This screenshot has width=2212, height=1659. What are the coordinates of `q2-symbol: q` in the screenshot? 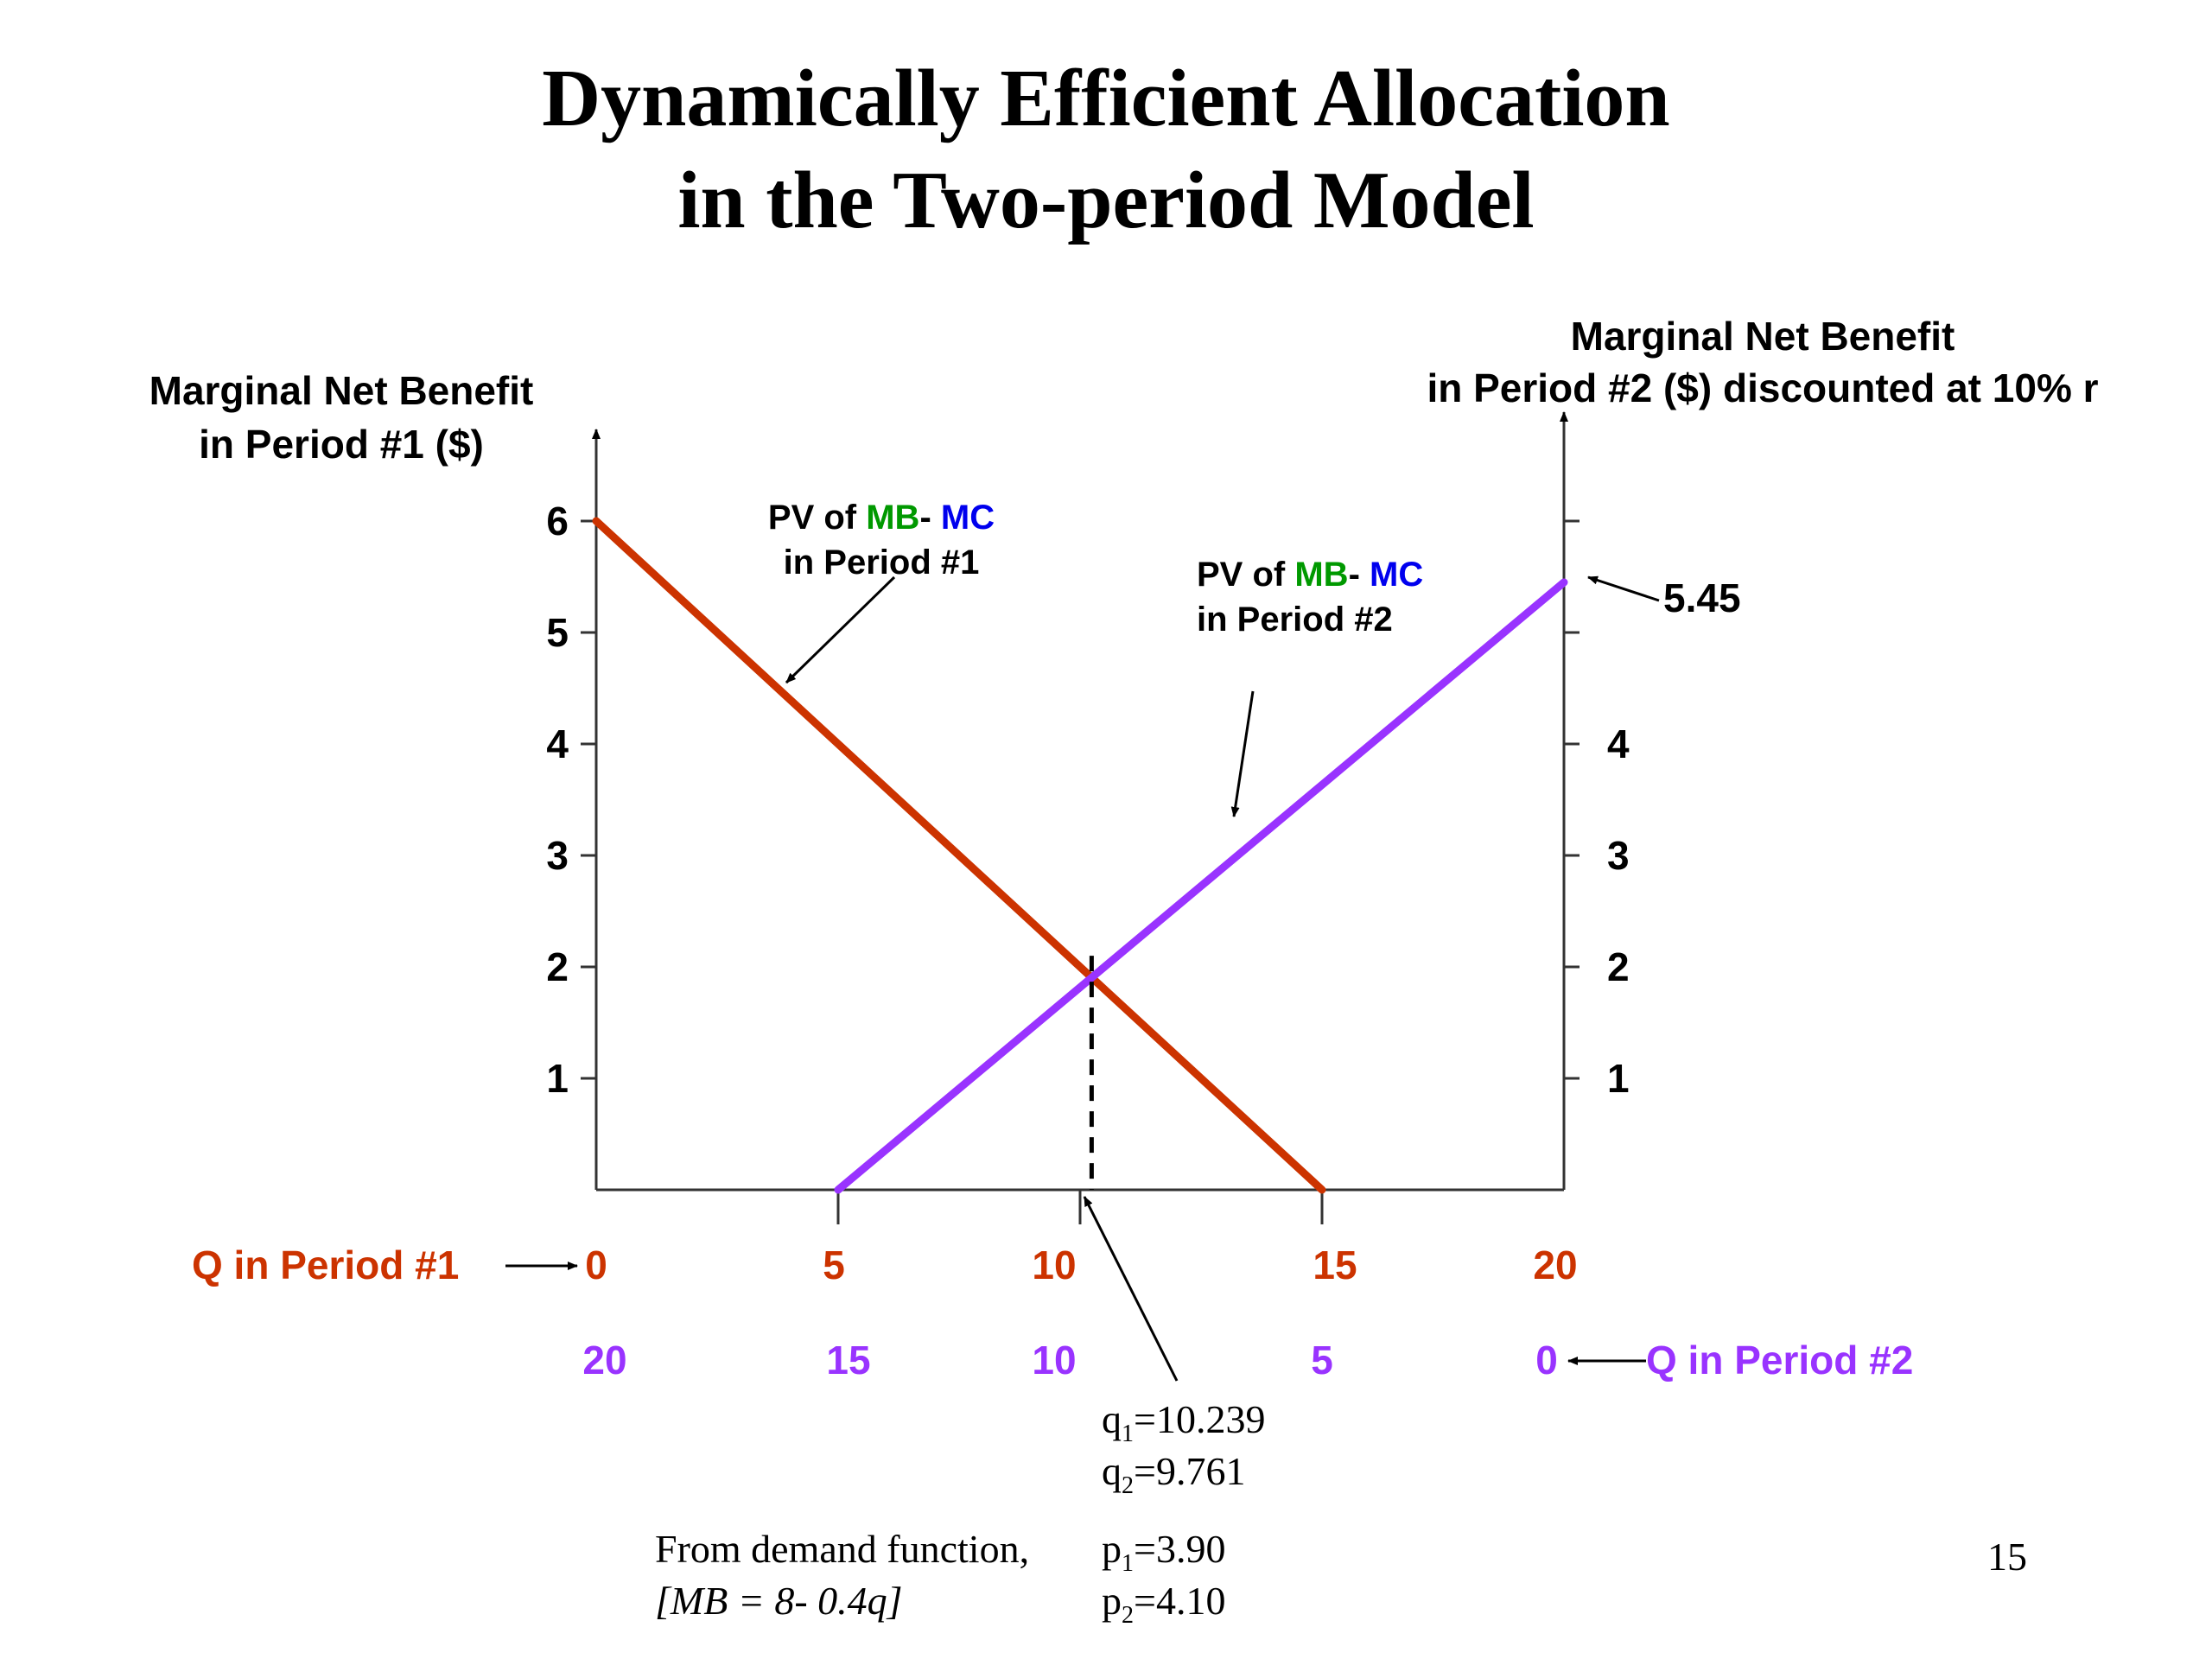 It's located at (1112, 1471).